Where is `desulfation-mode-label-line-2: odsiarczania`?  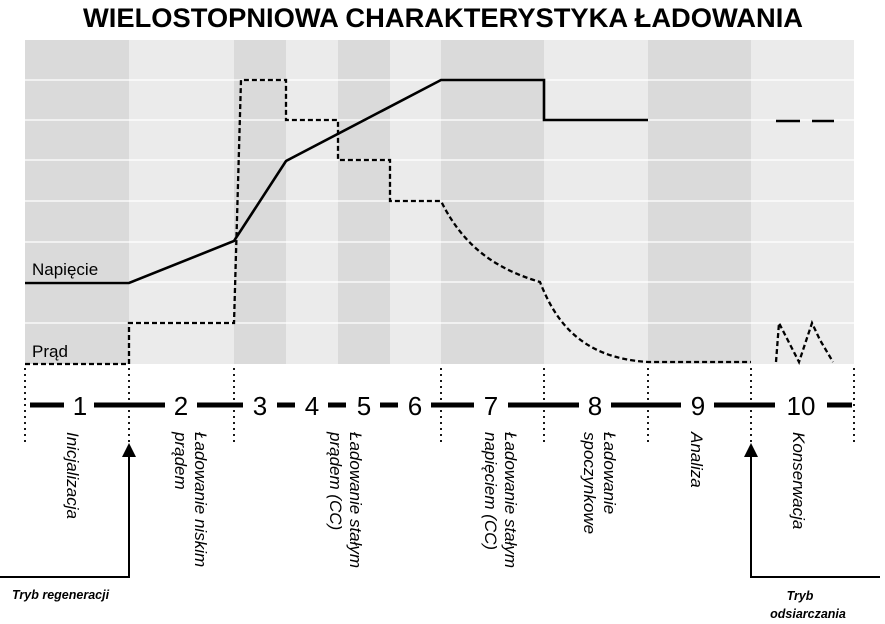 desulfation-mode-label-line-2: odsiarczania is located at coordinates (808, 614).